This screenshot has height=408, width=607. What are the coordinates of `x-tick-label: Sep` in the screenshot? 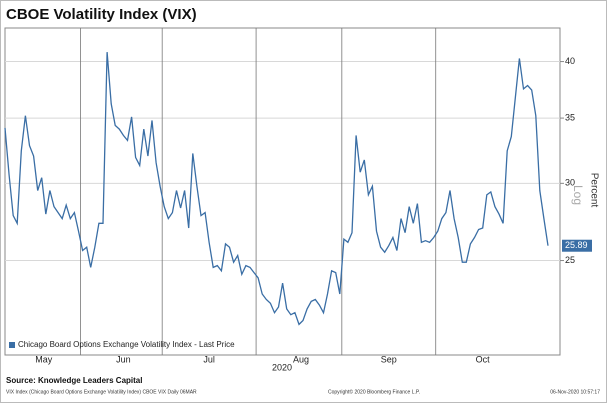 It's located at (389, 359).